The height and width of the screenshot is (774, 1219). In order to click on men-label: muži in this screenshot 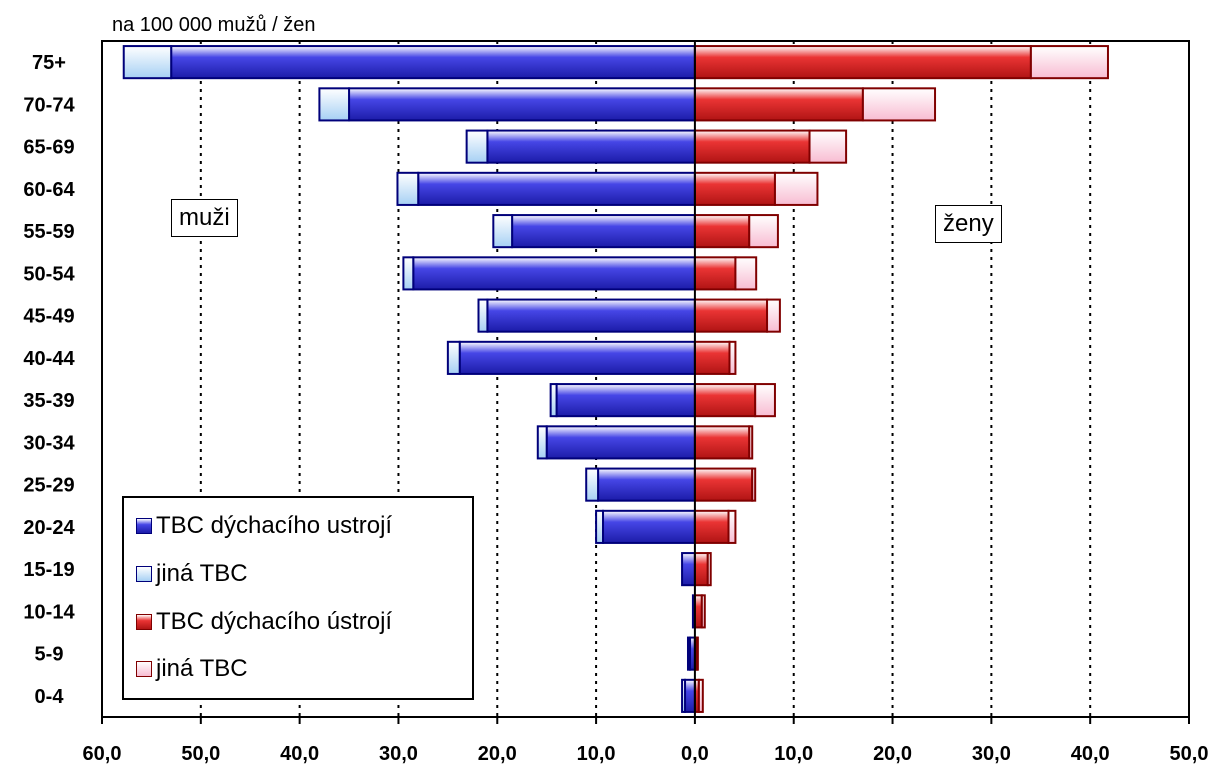, I will do `click(204, 218)`.